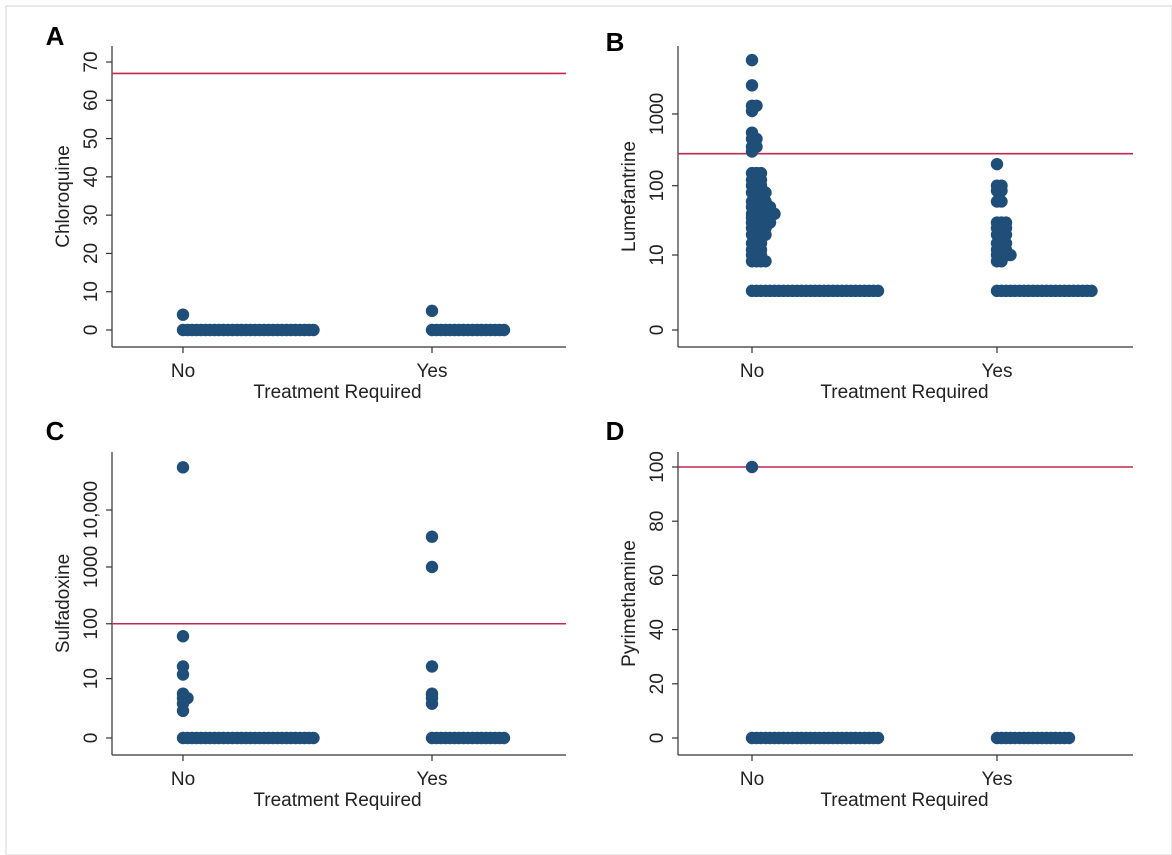 The width and height of the screenshot is (1172, 855). Describe the element at coordinates (657, 521) in the screenshot. I see `y-tick-label: 80` at that location.